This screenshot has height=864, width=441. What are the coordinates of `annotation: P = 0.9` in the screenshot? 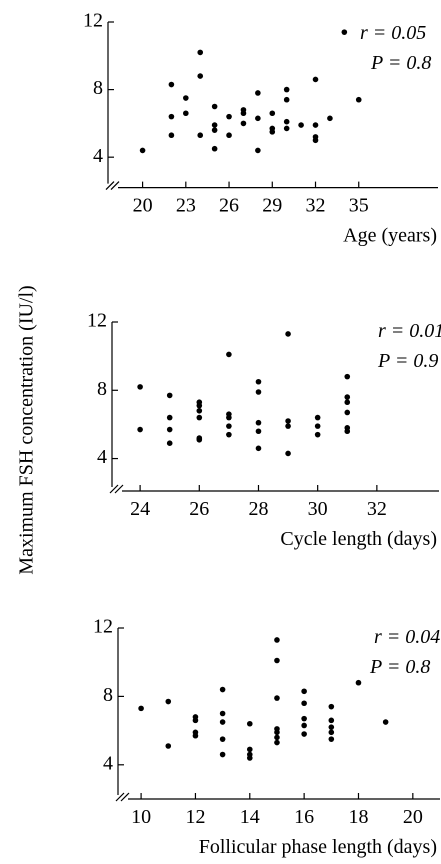 It's located at (407, 361).